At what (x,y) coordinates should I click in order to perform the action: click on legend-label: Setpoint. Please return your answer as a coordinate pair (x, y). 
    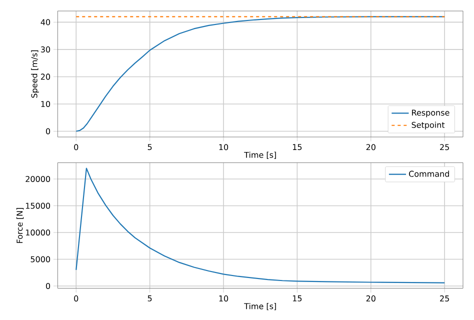
    Looking at the image, I should click on (428, 126).